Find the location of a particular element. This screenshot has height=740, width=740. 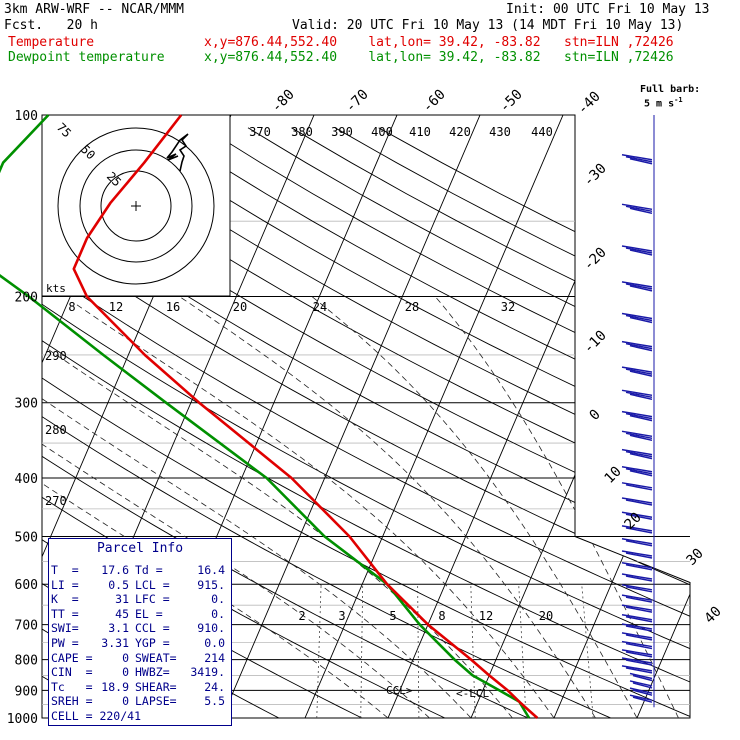

theta-label: 390 is located at coordinates (342, 132).